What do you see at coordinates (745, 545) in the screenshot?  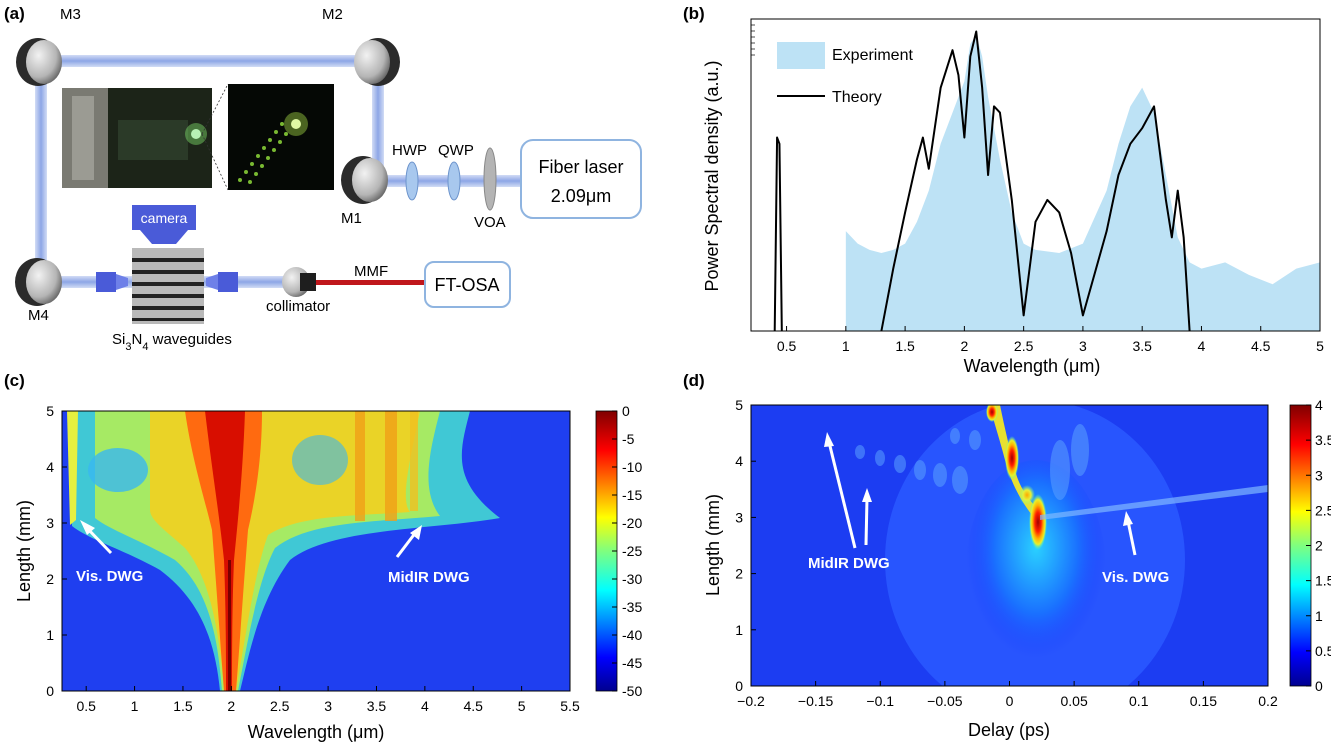 I see `panel-d-y-ticks: 0 1 2 3 4 5` at bounding box center [745, 545].